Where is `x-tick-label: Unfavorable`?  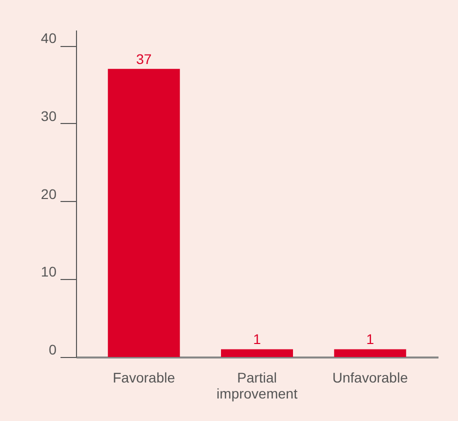 x-tick-label: Unfavorable is located at coordinates (370, 378).